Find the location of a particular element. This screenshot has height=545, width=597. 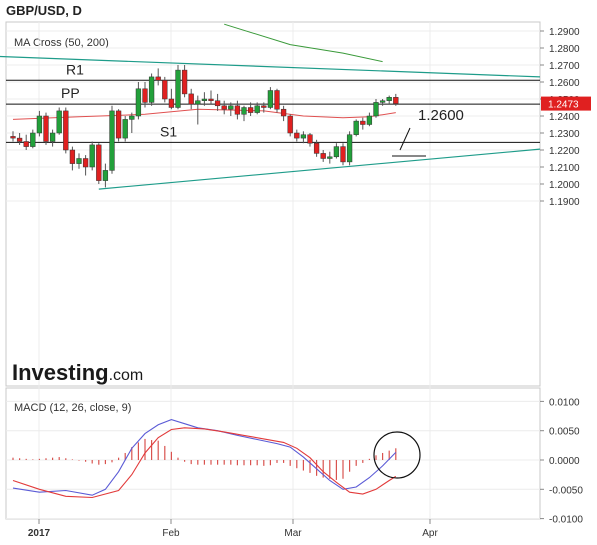

ma200-line is located at coordinates (303, 43).